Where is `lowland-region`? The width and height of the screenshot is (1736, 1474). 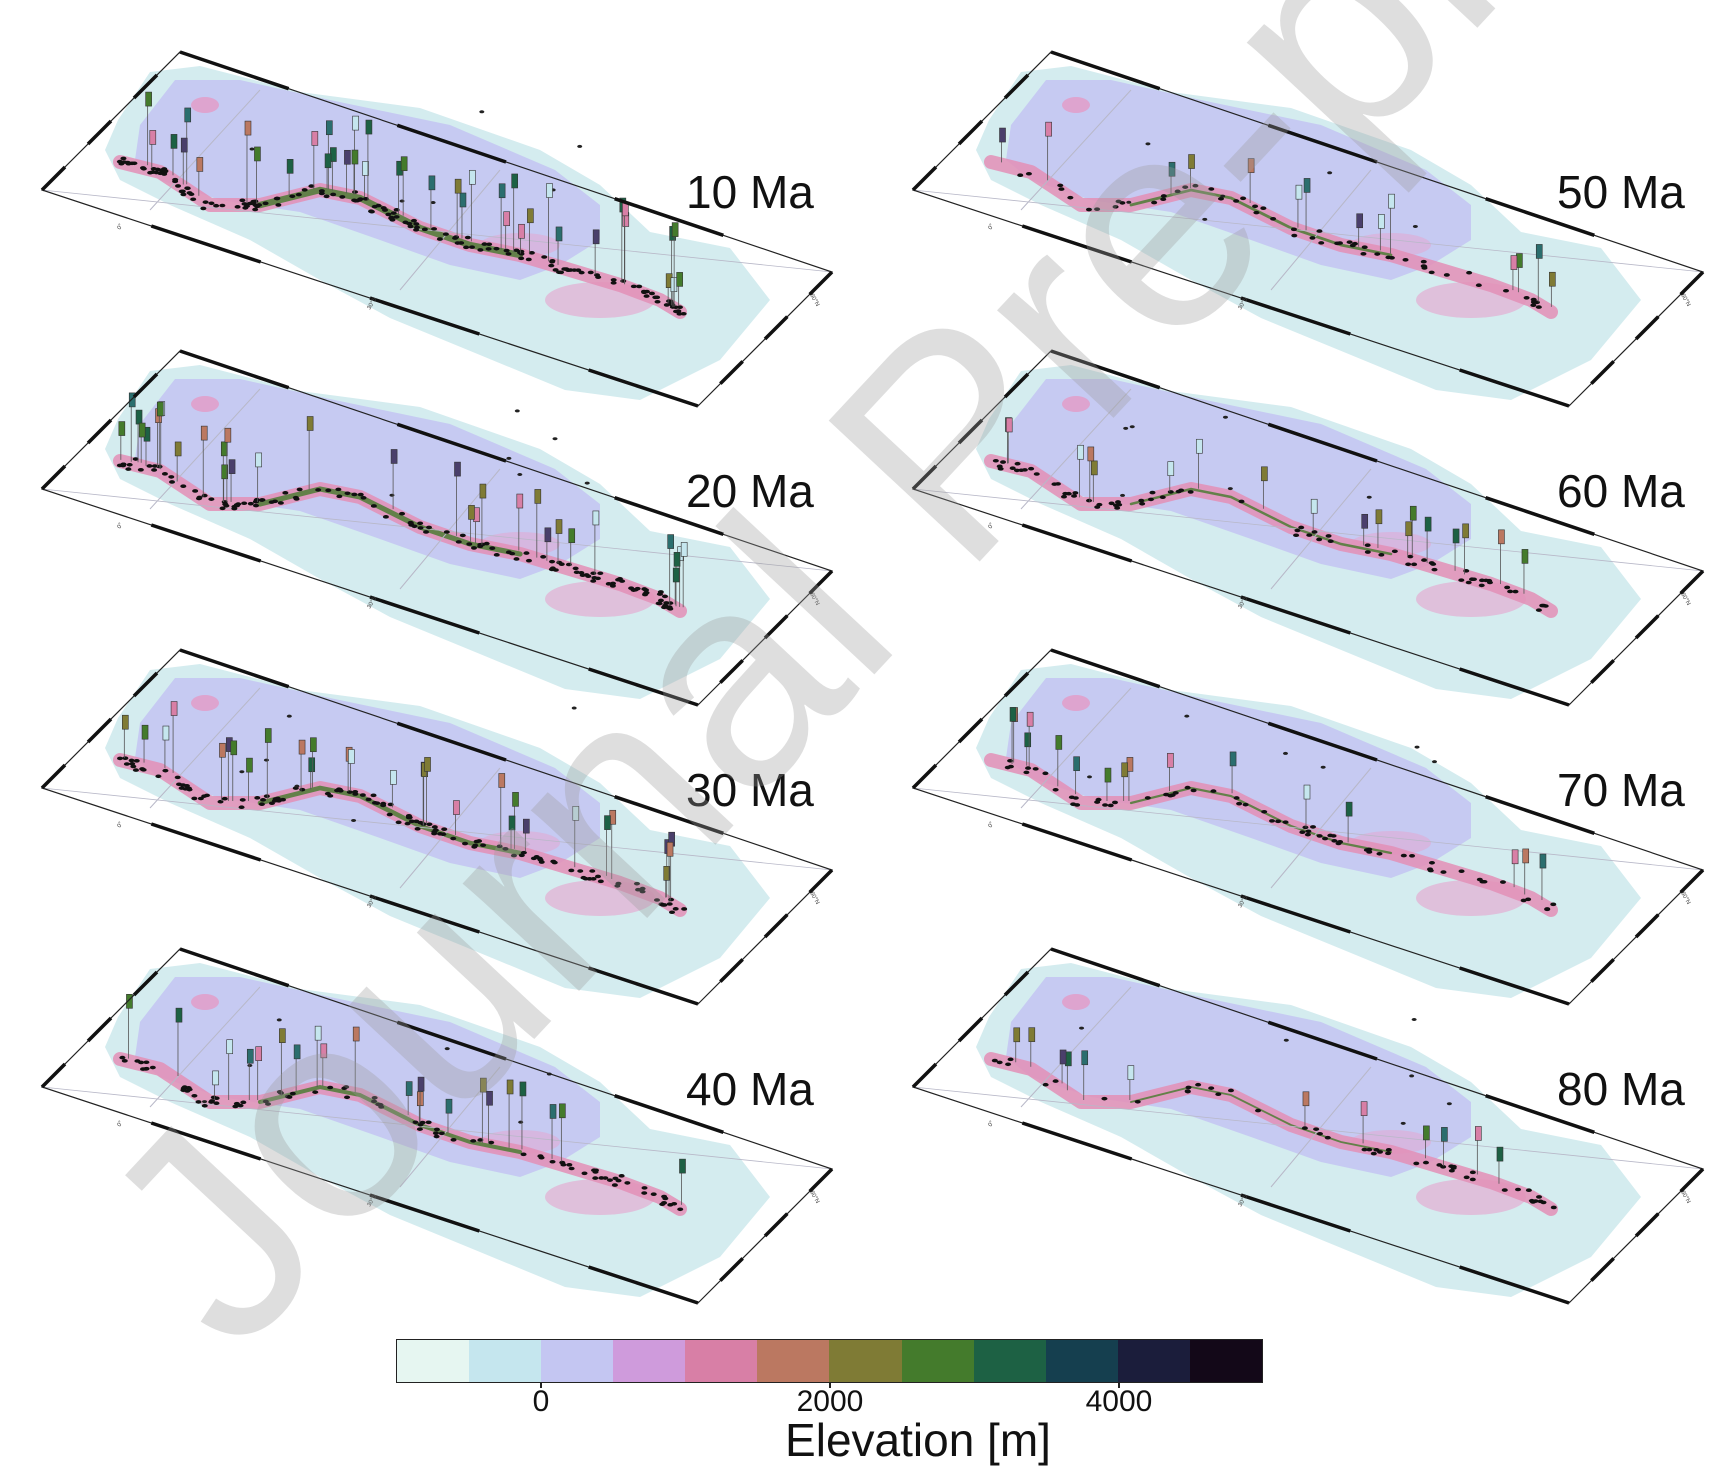
lowland-region is located at coordinates (367, 778).